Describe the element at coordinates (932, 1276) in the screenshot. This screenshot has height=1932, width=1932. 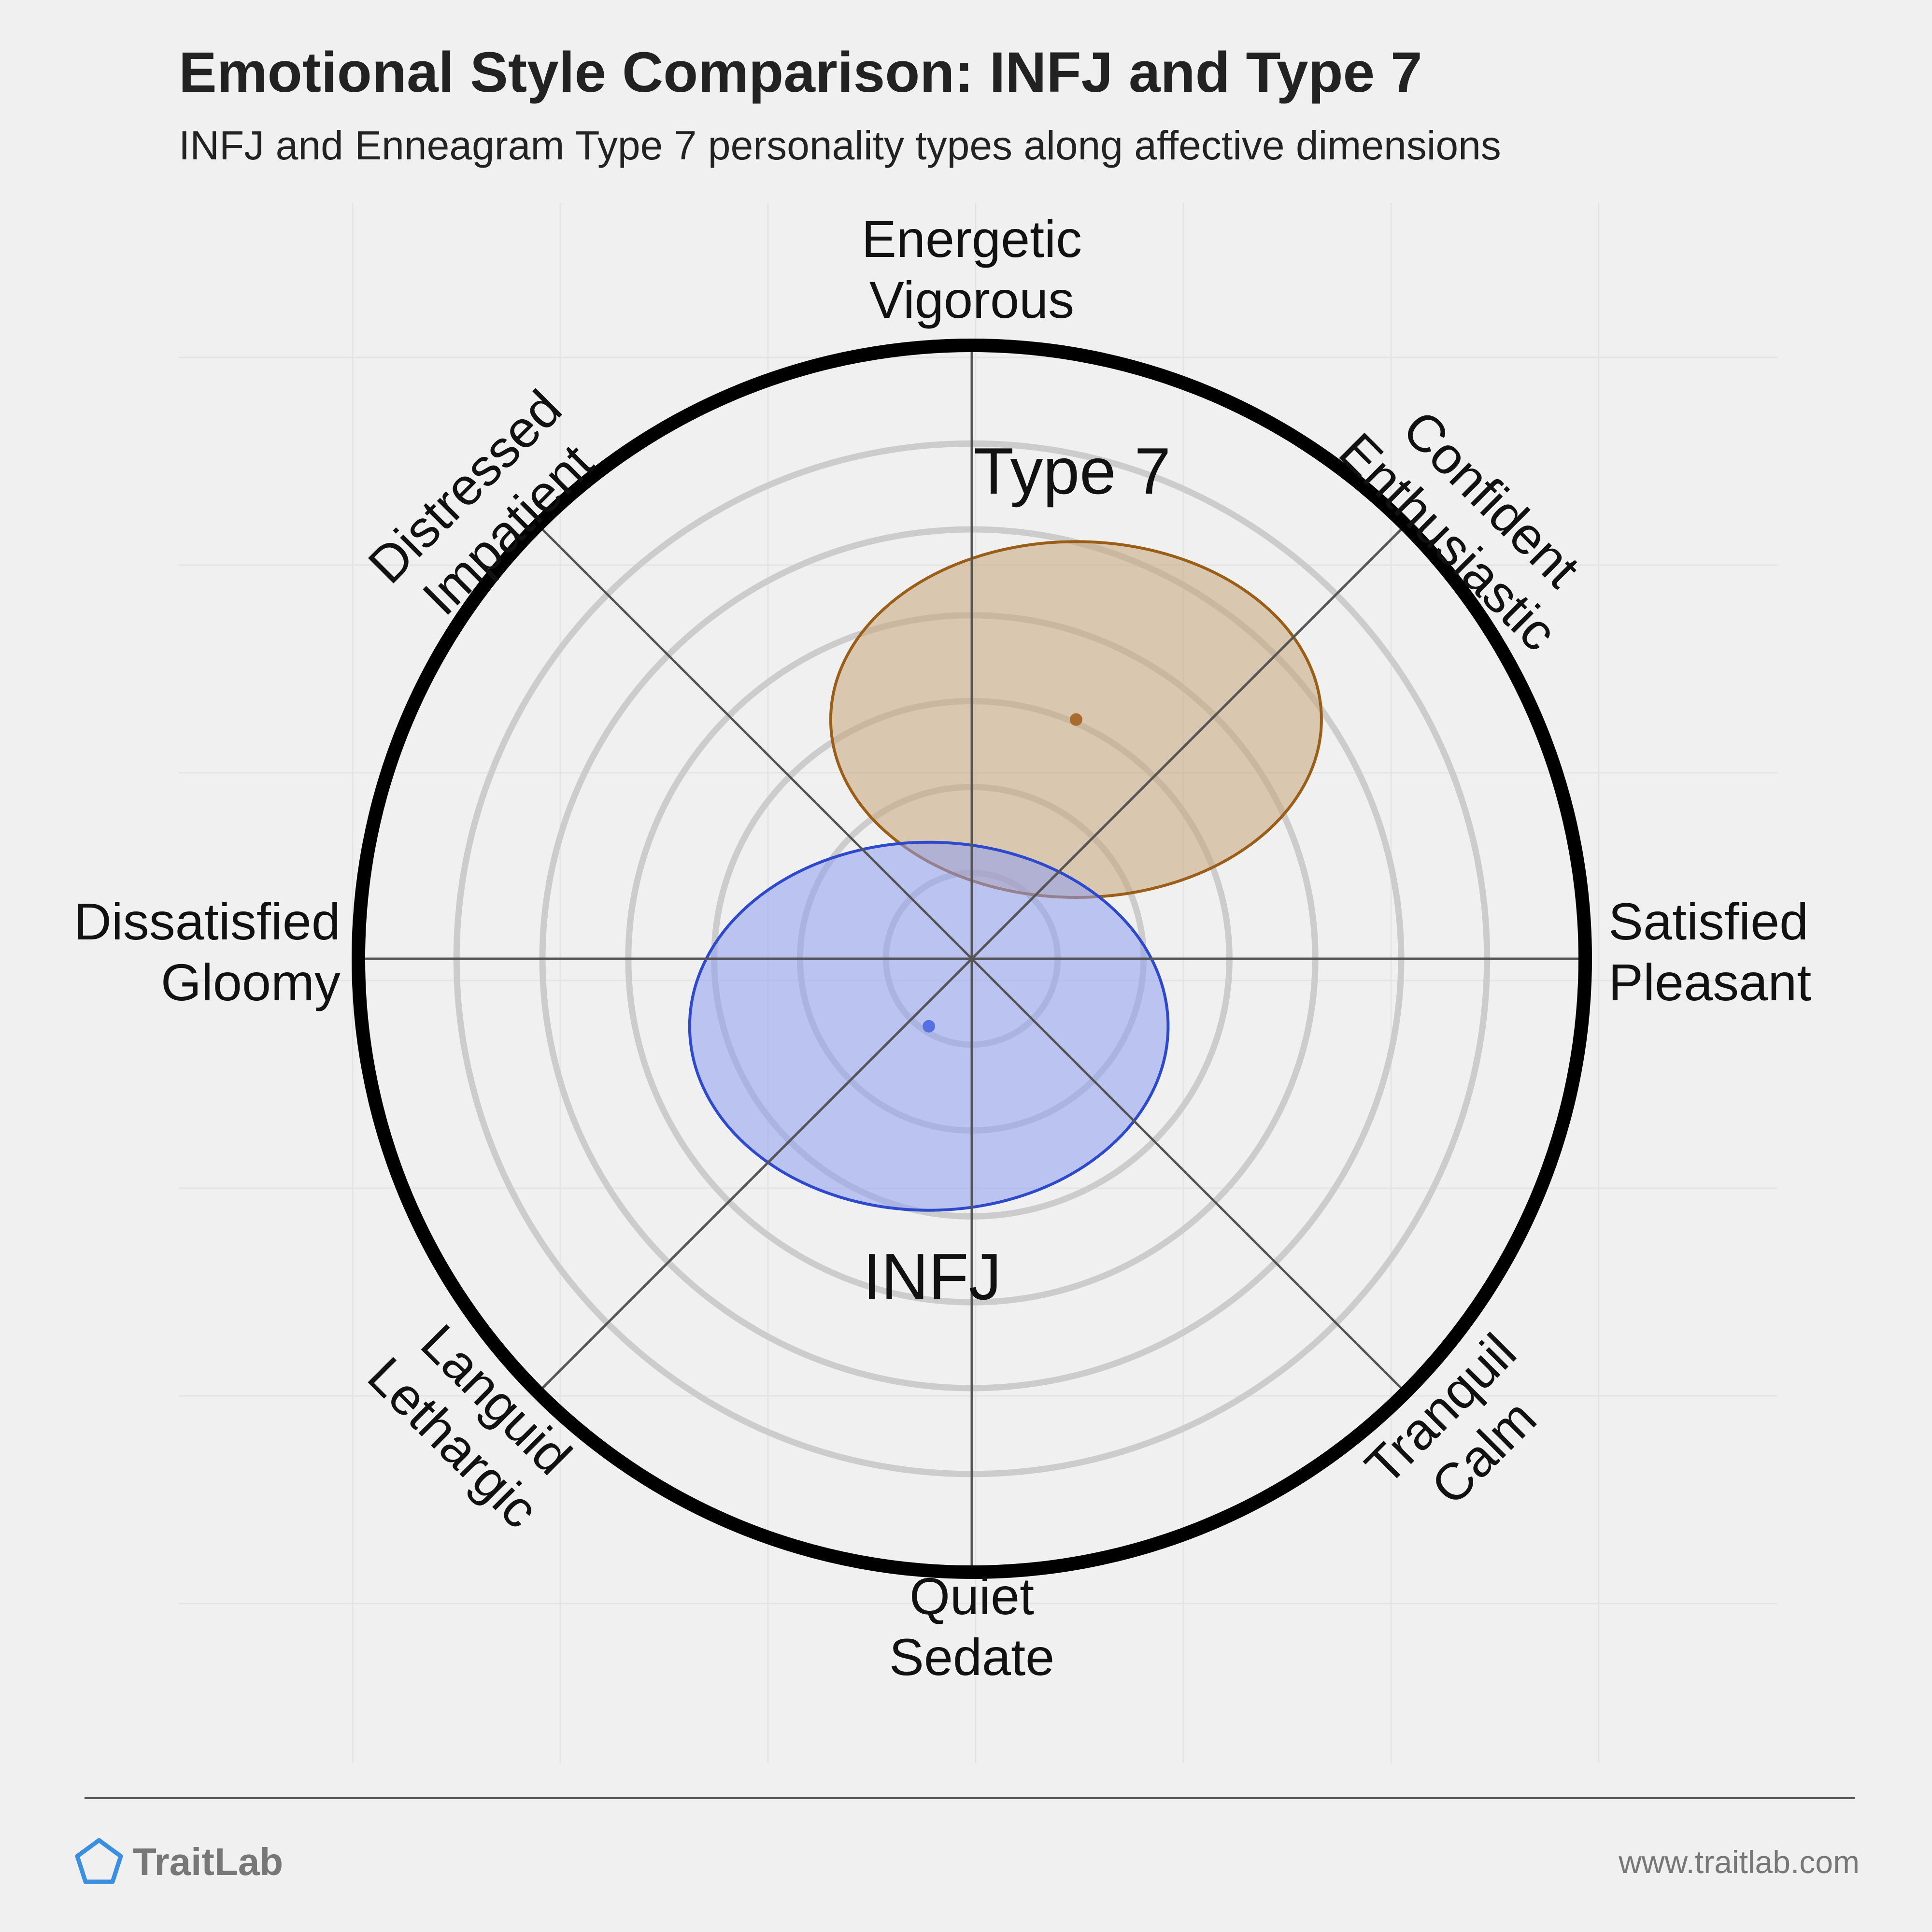
I see `series-label-1: INFJ` at that location.